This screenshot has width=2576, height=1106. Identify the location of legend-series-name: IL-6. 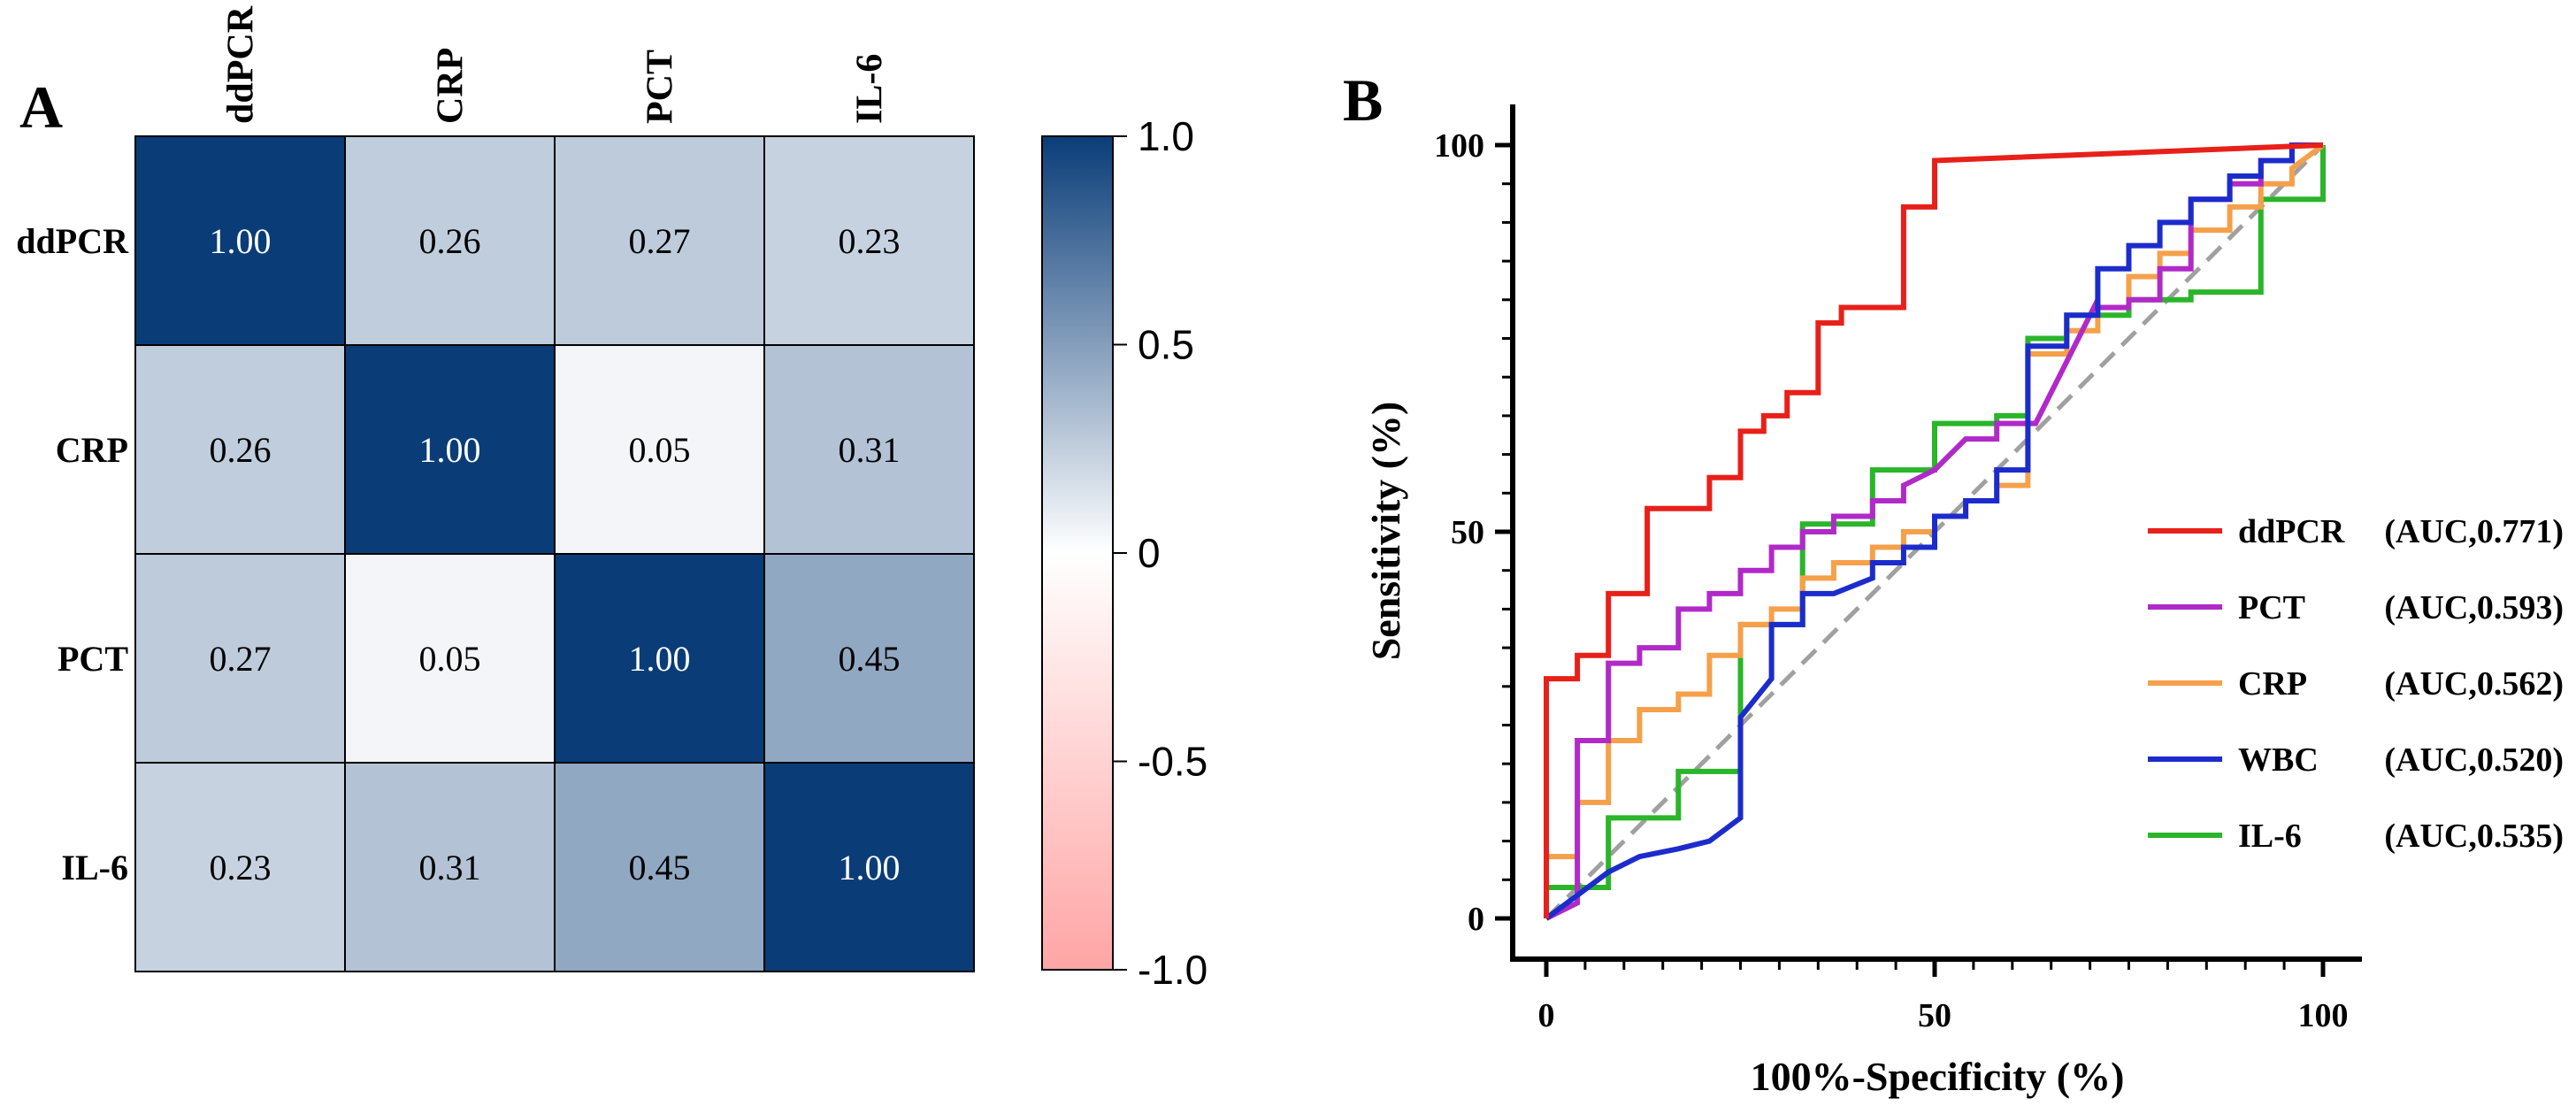
(2270, 837).